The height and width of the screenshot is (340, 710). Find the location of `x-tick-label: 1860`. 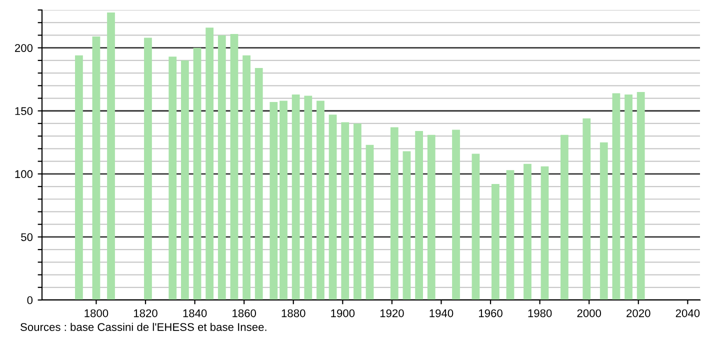

x-tick-label: 1860 is located at coordinates (244, 313).